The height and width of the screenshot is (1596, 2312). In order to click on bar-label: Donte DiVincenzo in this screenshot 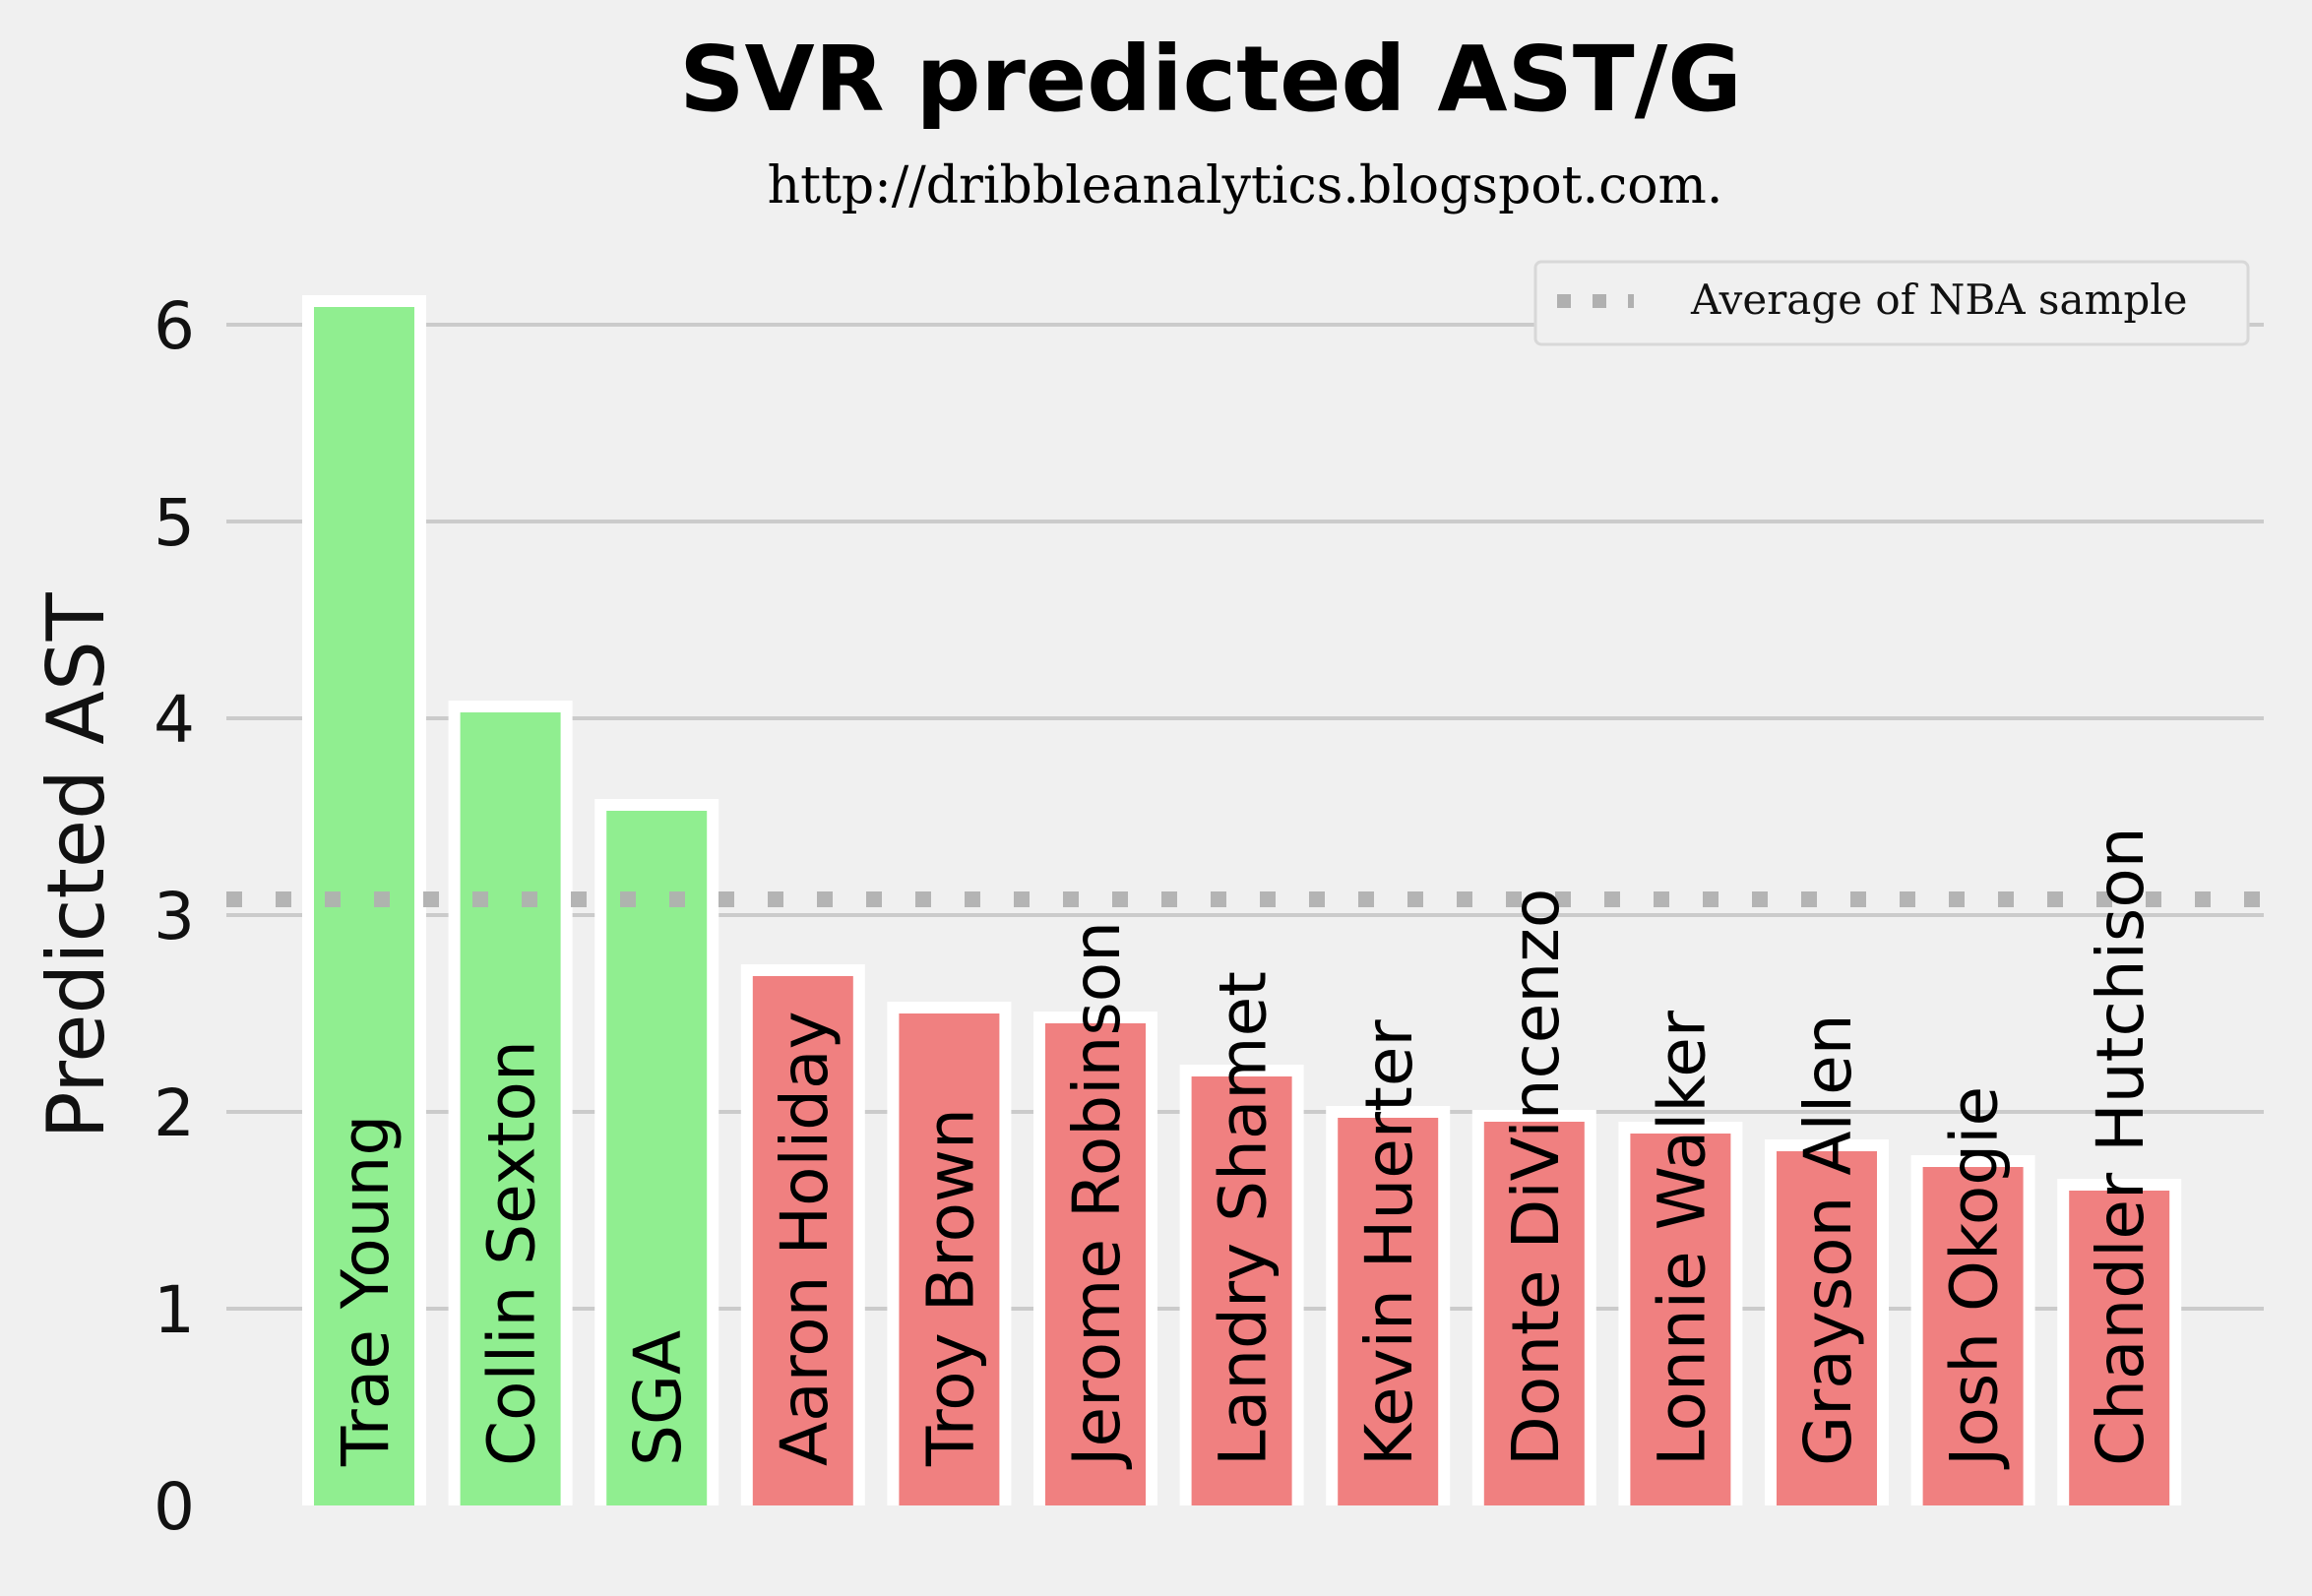, I will do `click(1536, 1177)`.